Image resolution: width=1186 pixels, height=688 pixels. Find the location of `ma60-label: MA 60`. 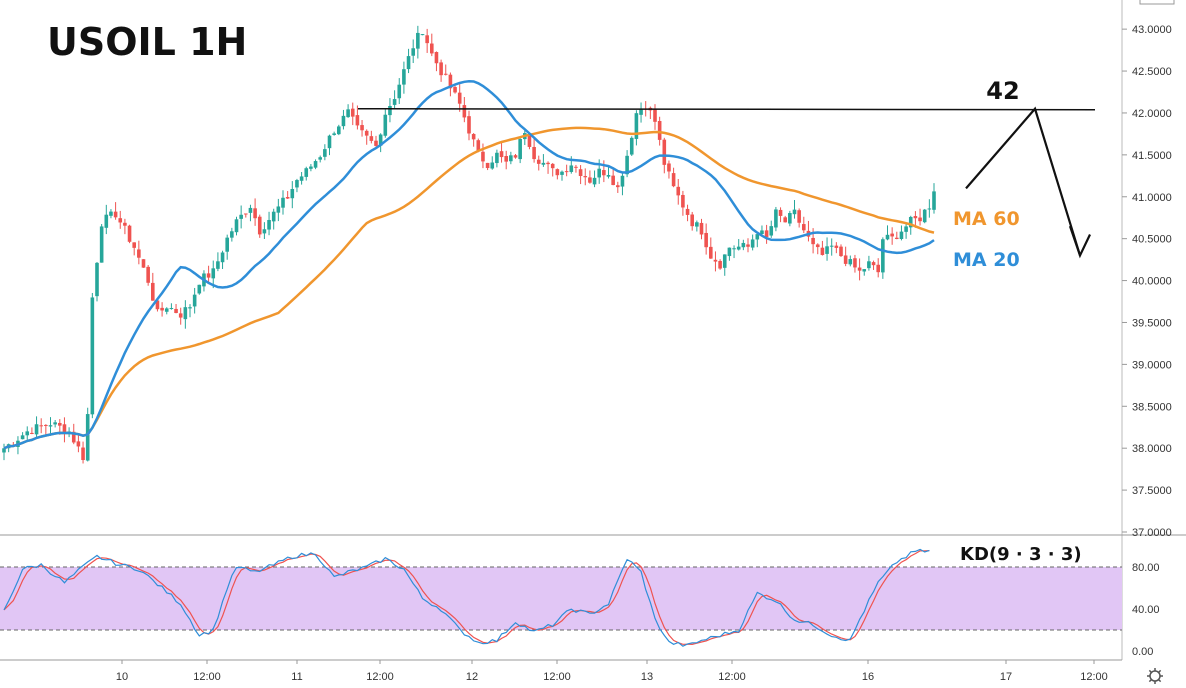

ma60-label: MA 60 is located at coordinates (986, 219).